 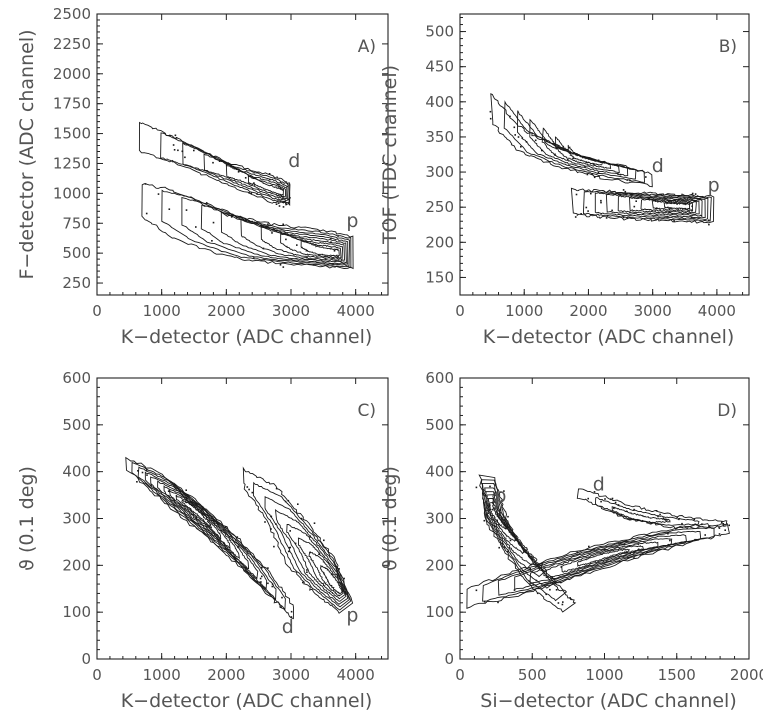 I want to click on y-axis-label: F−detector (ADC channel), so click(x=27, y=154).